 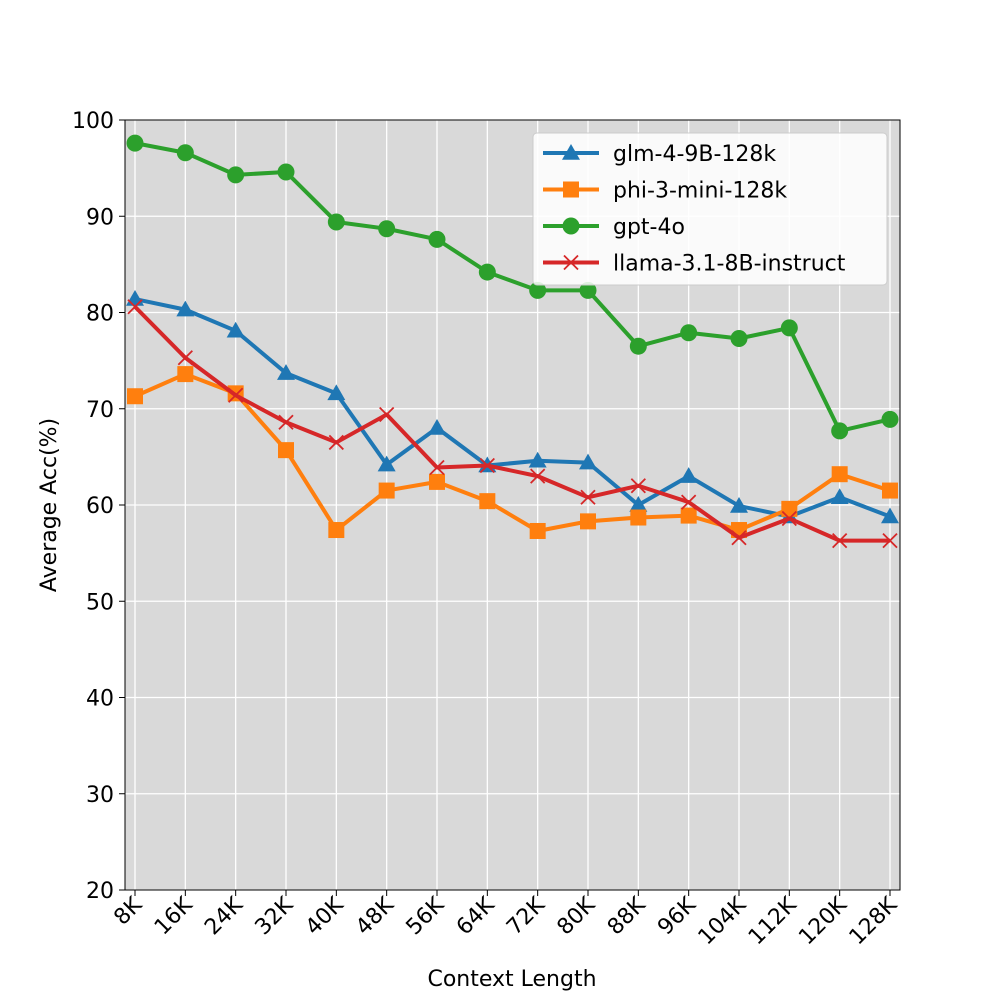 What do you see at coordinates (723, 921) in the screenshot?
I see `x-tick-label: 104K` at bounding box center [723, 921].